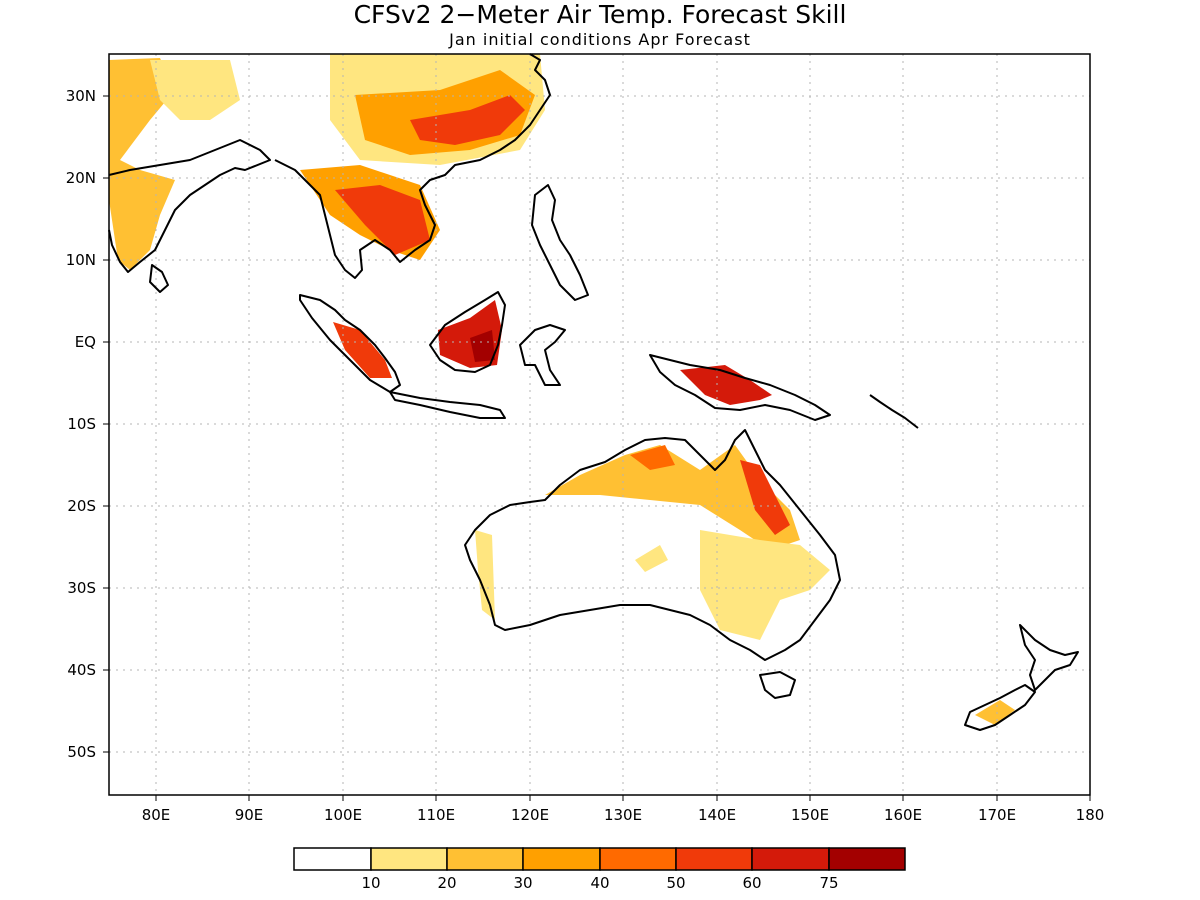 This screenshot has height=900, width=1200. I want to click on y-tick-label: 20S, so click(81, 506).